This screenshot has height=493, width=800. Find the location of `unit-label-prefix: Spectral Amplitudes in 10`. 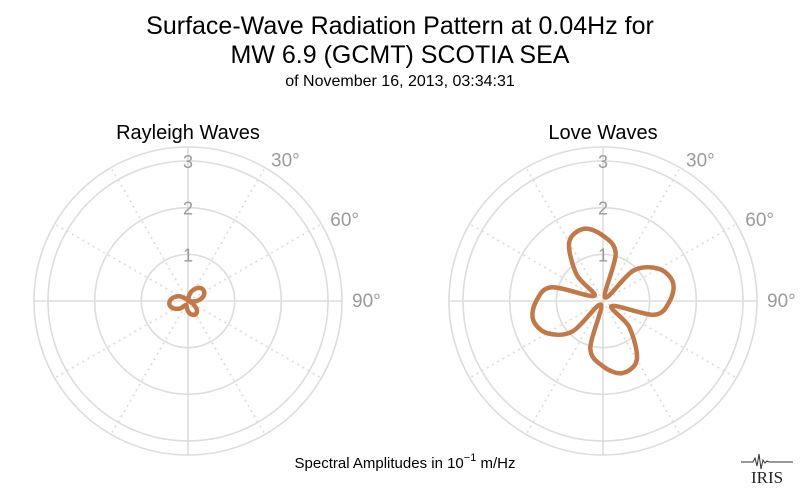

unit-label-prefix: Spectral Amplitudes in 10 is located at coordinates (379, 463).